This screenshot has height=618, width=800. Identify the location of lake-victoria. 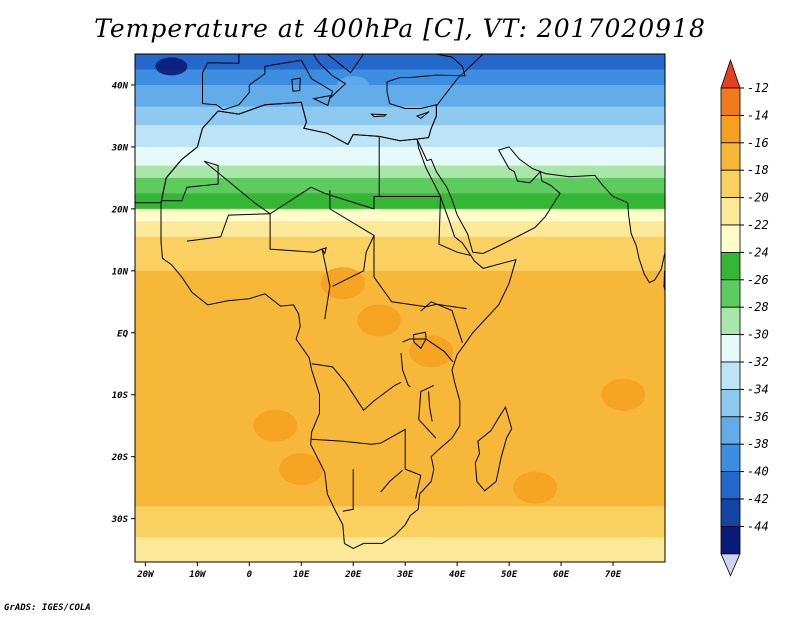
(419, 340).